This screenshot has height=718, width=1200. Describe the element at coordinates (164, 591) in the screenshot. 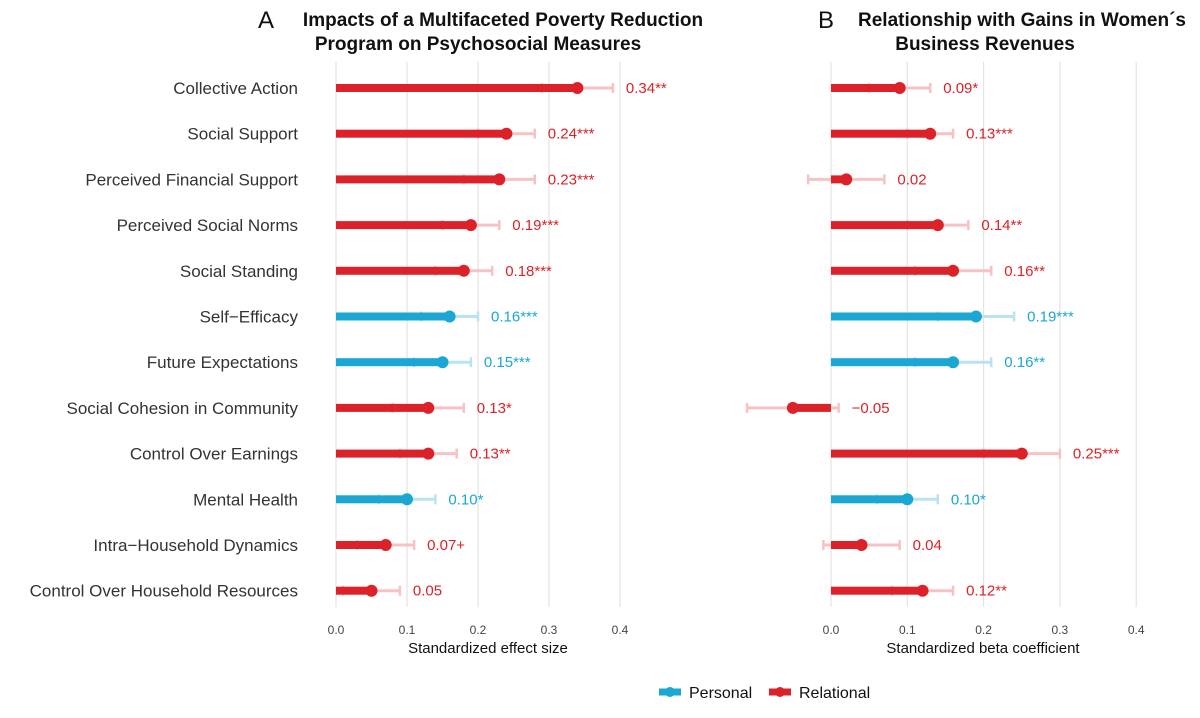

I see `category-label: Control Over Household Resources` at that location.